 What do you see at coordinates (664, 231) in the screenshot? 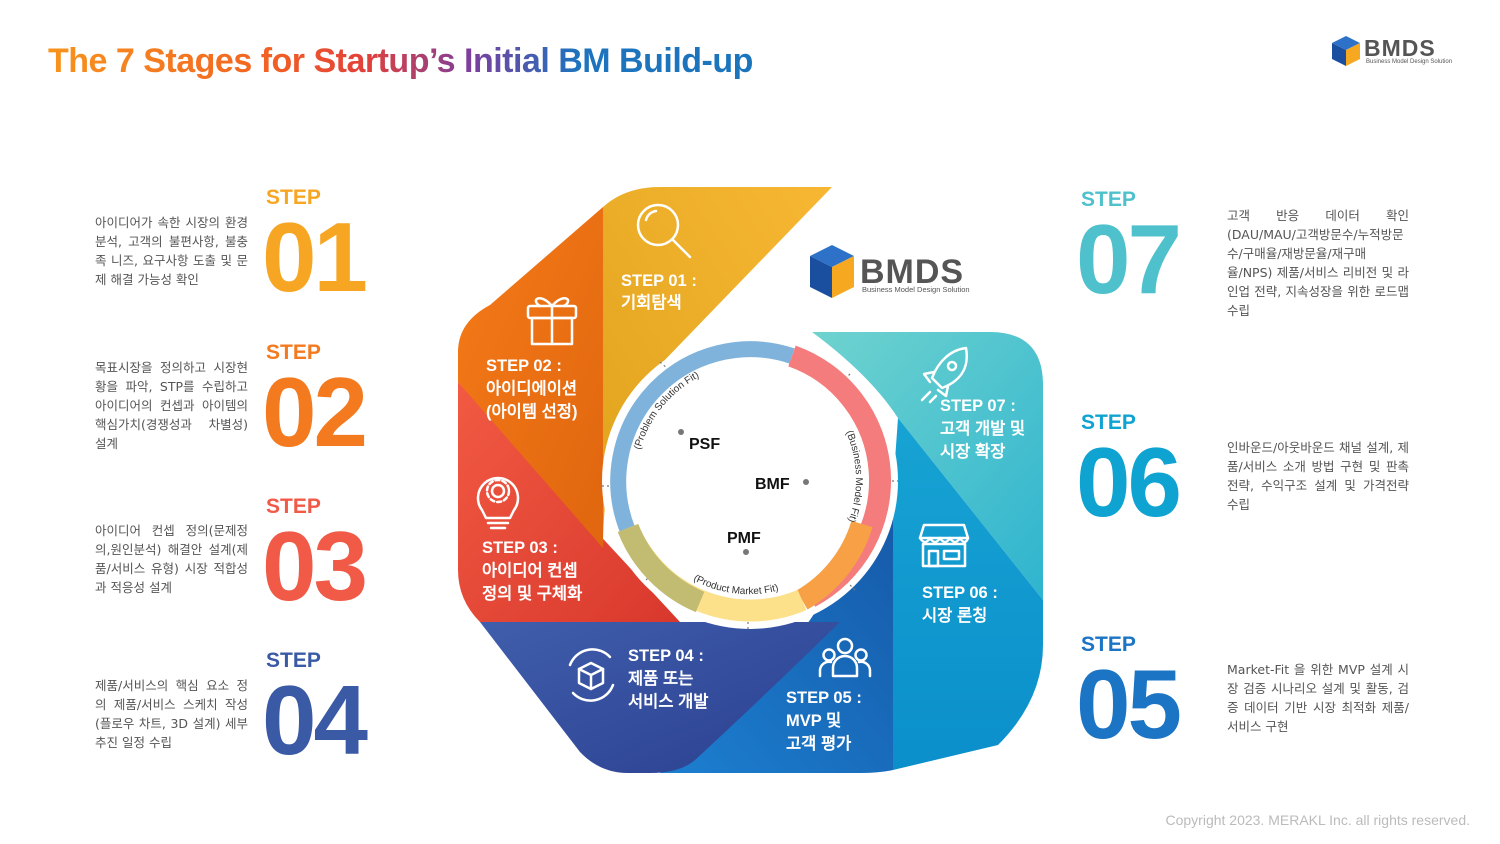
I see `search-icon` at bounding box center [664, 231].